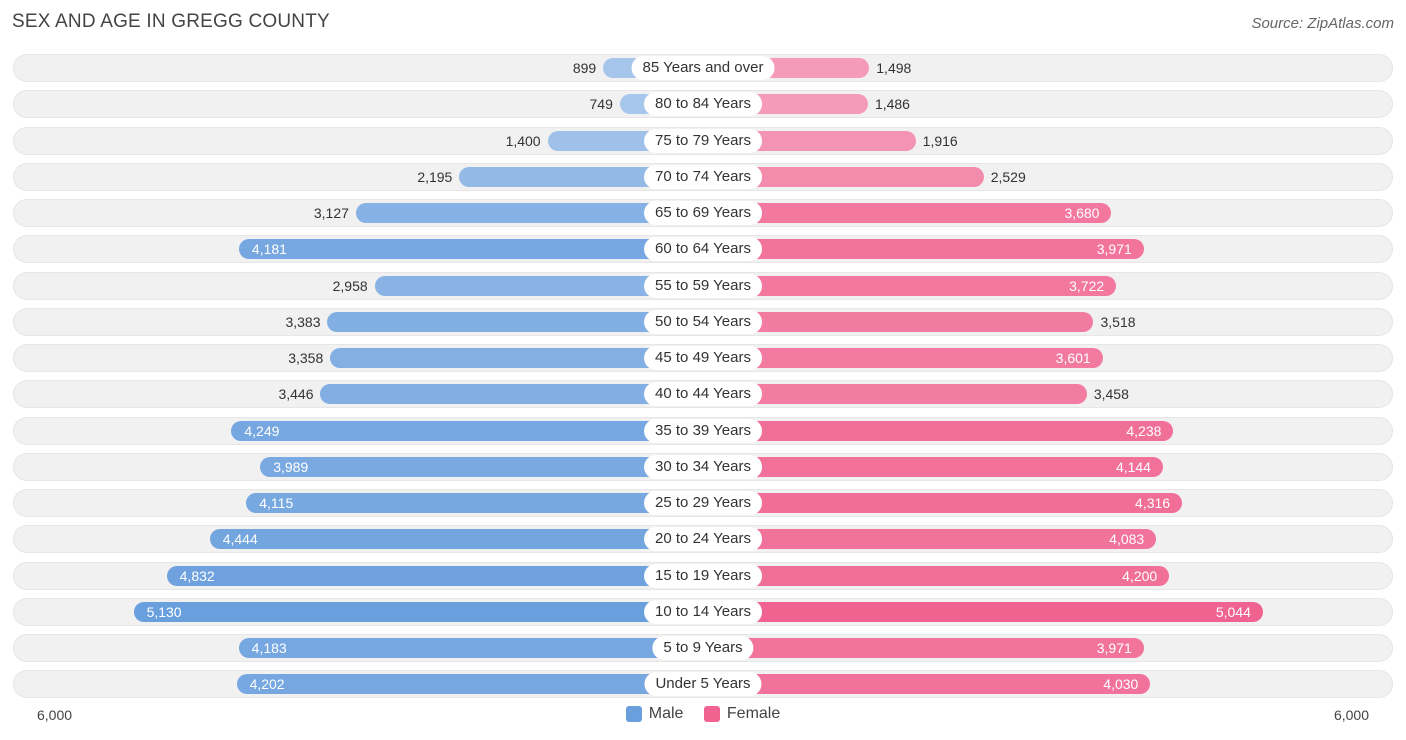  Describe the element at coordinates (703, 321) in the screenshot. I see `category-label: 50 to 54 Years` at that location.